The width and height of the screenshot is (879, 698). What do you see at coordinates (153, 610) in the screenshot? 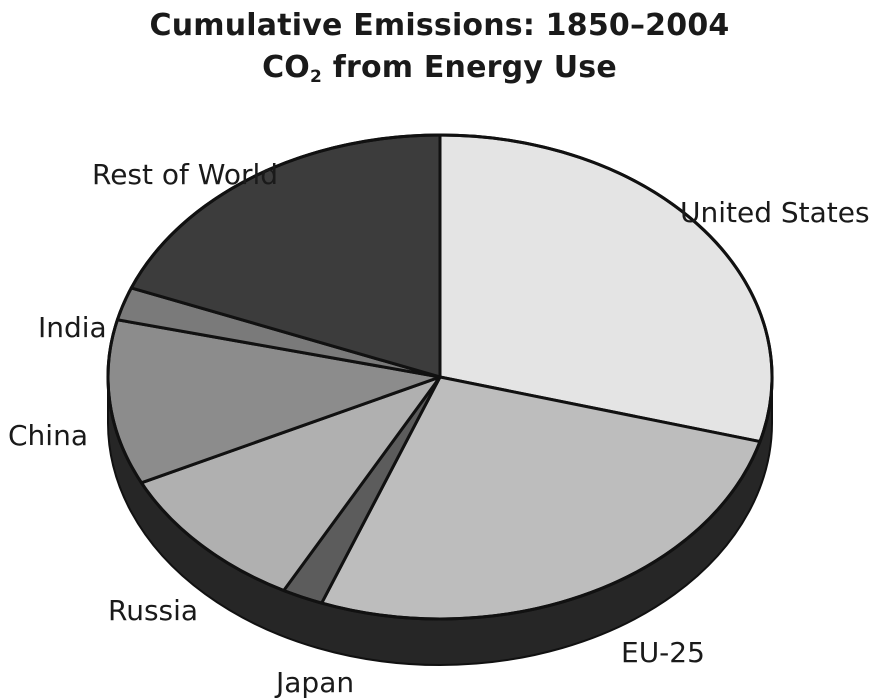
I see `slice-label-russia: Russia` at bounding box center [153, 610].